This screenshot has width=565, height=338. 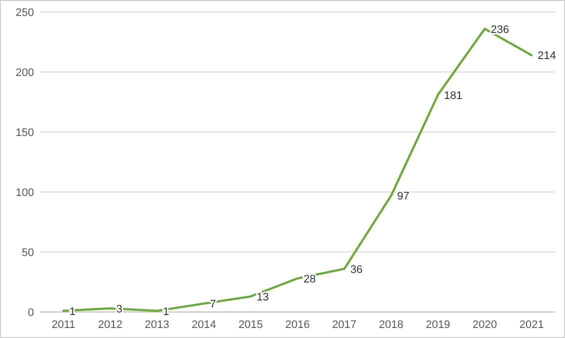 What do you see at coordinates (500, 30) in the screenshot?
I see `data-label: 236` at bounding box center [500, 30].